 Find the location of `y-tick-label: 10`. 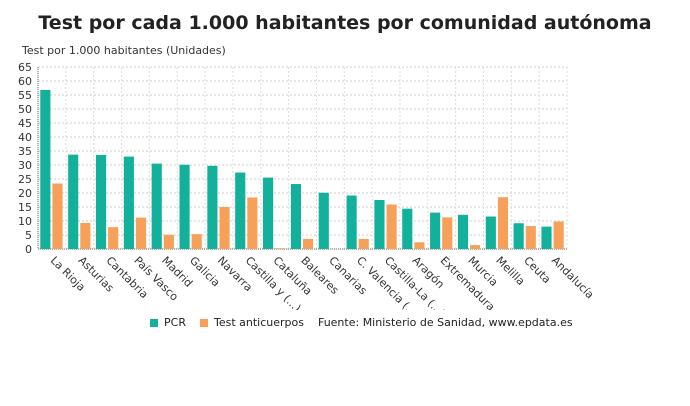

y-tick-label: 10 is located at coordinates (25, 221).